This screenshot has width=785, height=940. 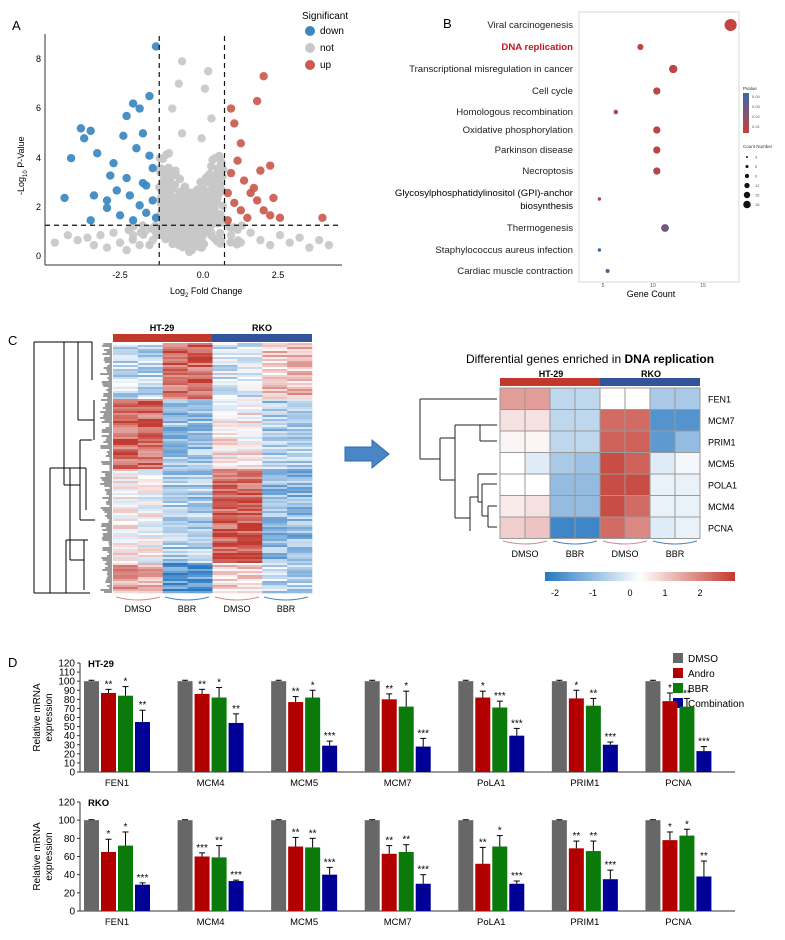 What do you see at coordinates (576, 685) in the screenshot?
I see `significance-label: *` at bounding box center [576, 685].